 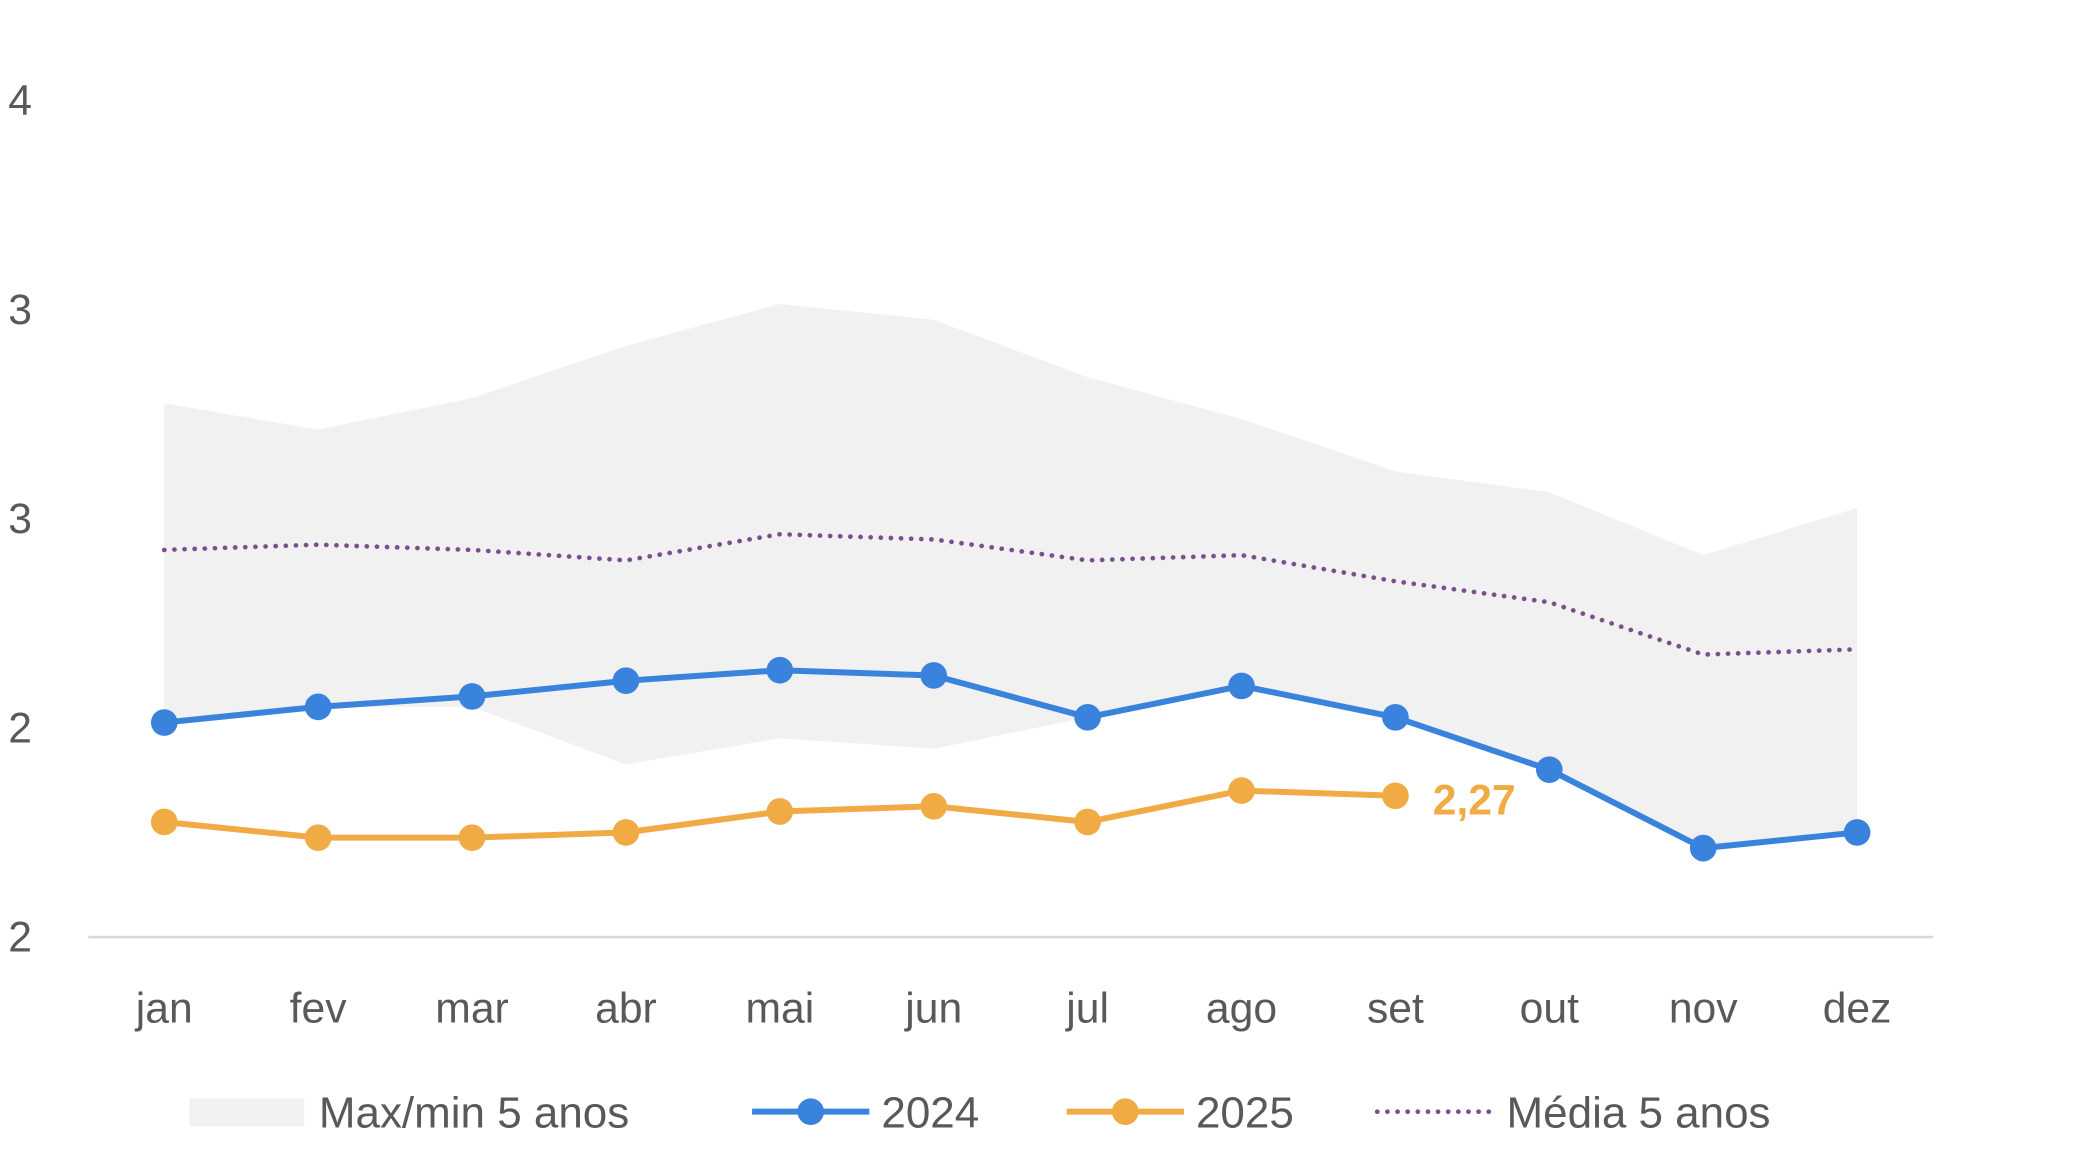 What do you see at coordinates (1086, 1008) in the screenshot?
I see `x-tick-label: jul` at bounding box center [1086, 1008].